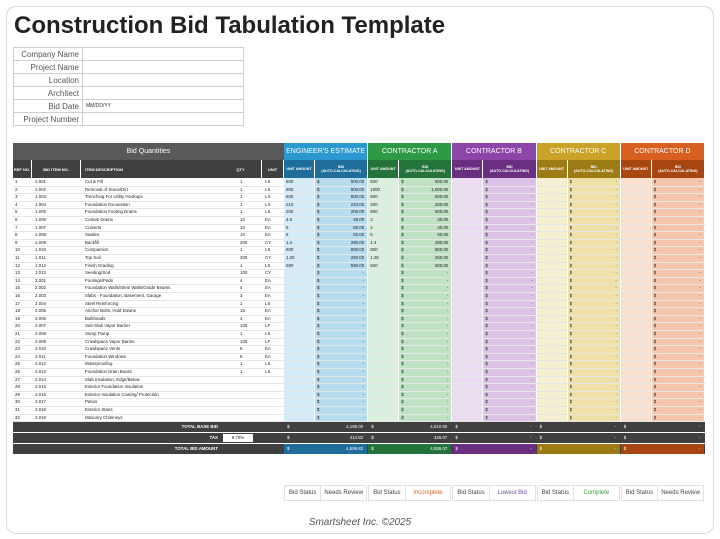  What do you see at coordinates (17, 280) in the screenshot?
I see `cell-ref: 14` at bounding box center [17, 280].